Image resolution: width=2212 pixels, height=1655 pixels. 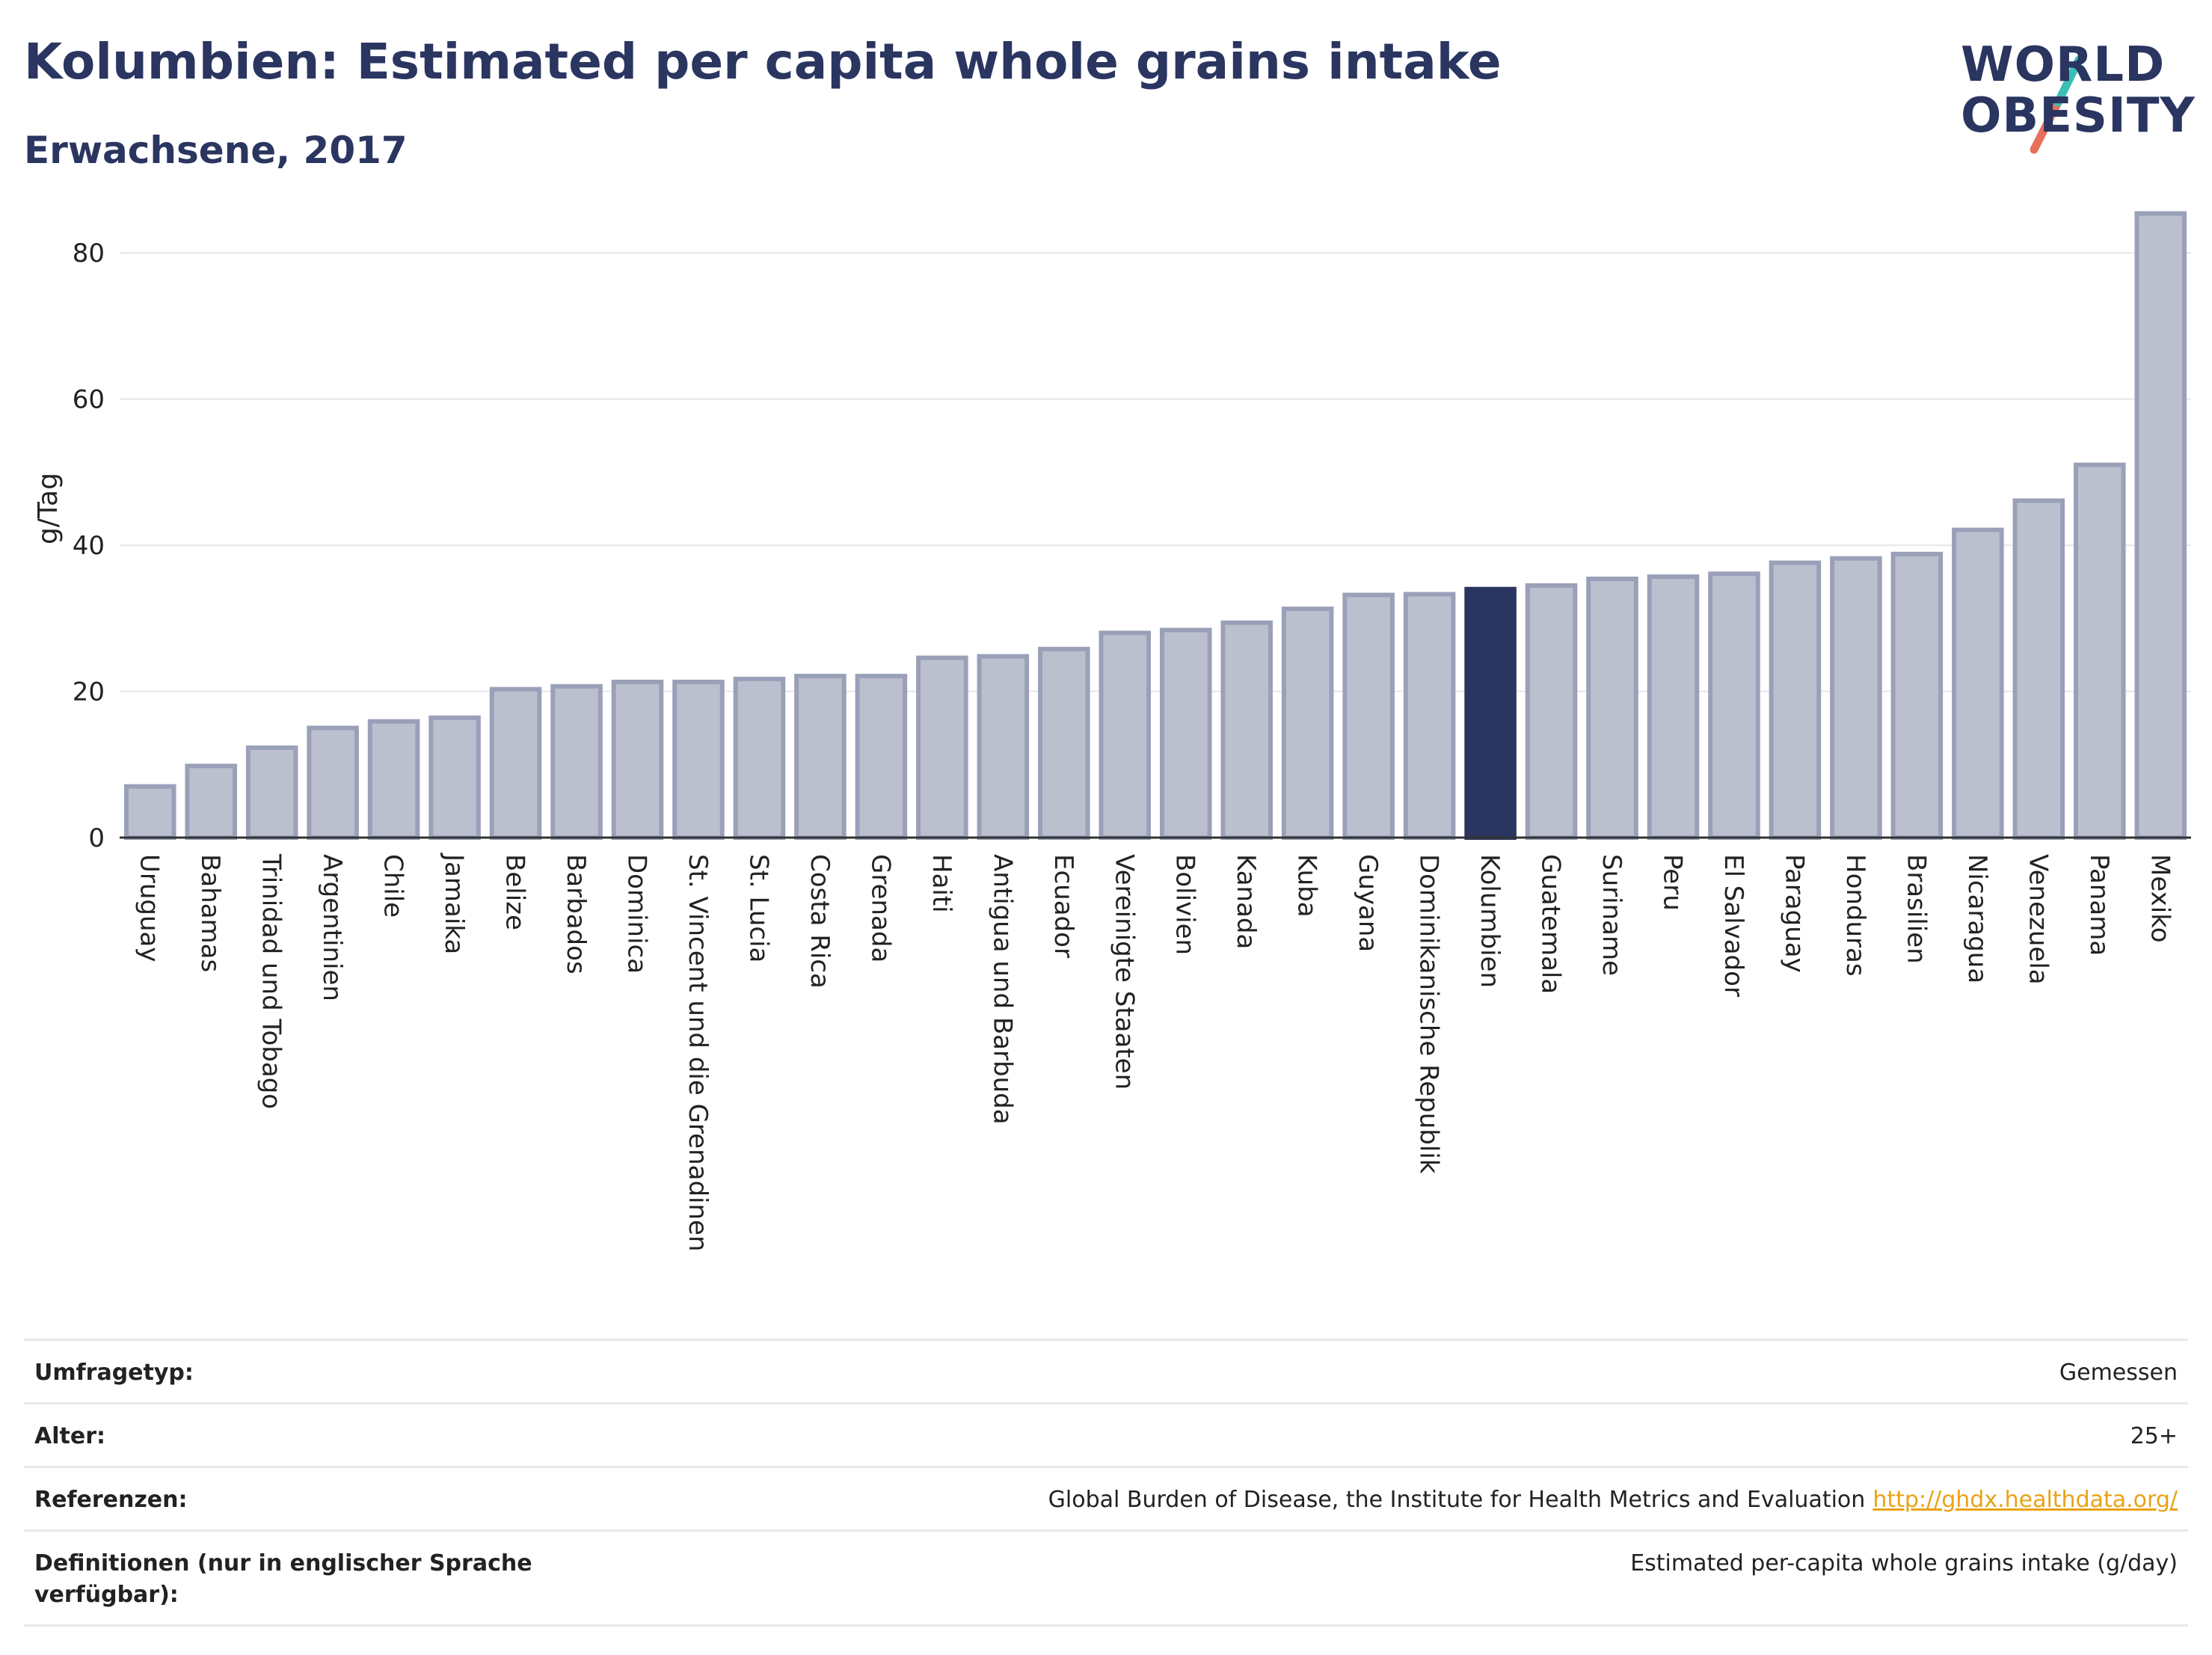 What do you see at coordinates (2118, 1373) in the screenshot?
I see `survey-type-value: Gemessen` at bounding box center [2118, 1373].